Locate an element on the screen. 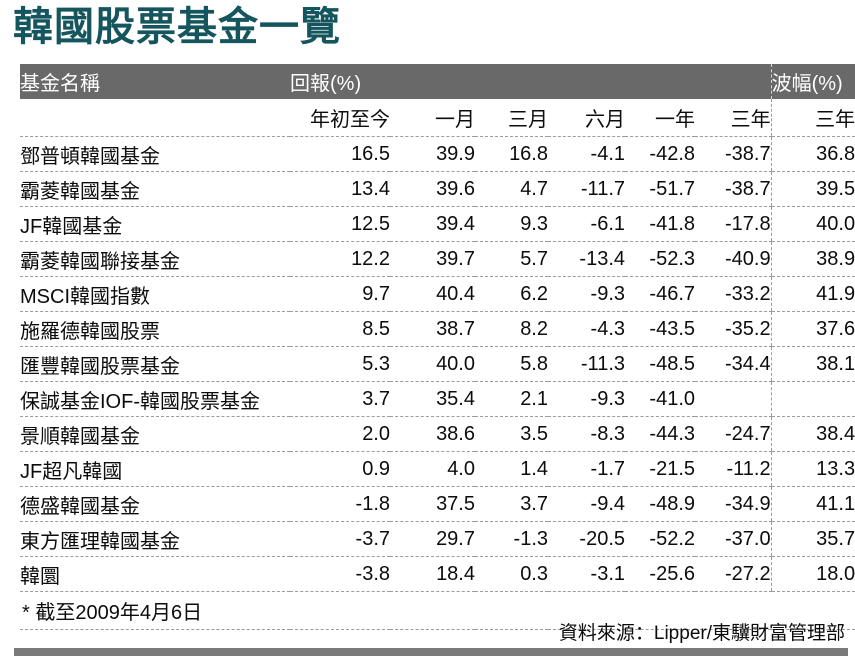 This screenshot has width=855, height=662. value-cell: -27.2 is located at coordinates (733, 574).